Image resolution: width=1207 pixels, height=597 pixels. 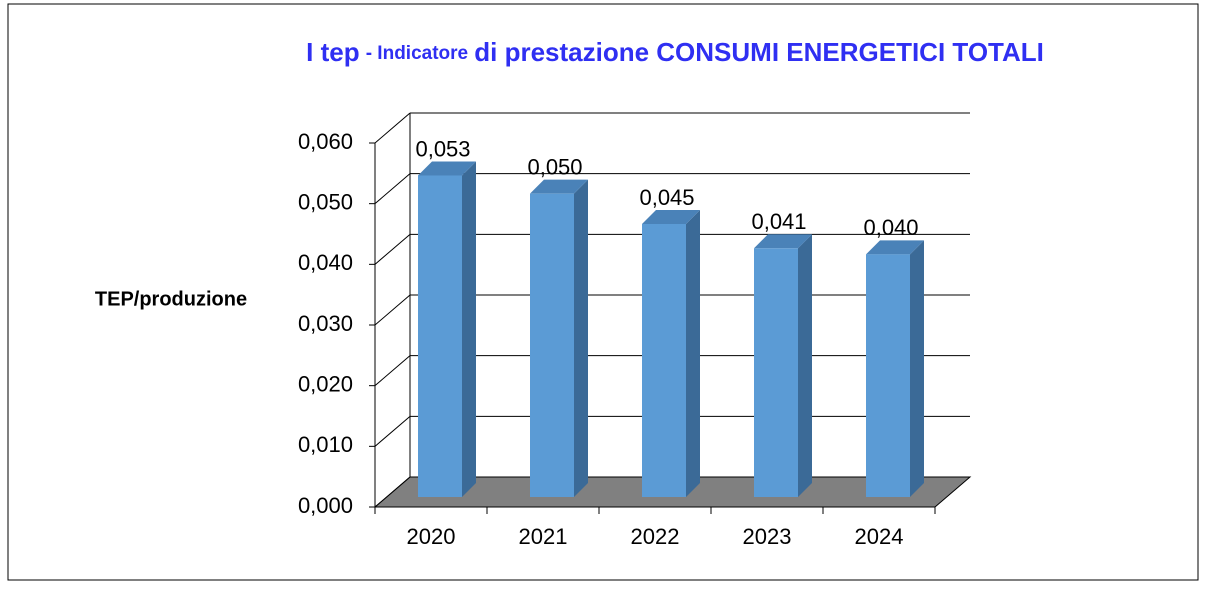 What do you see at coordinates (666, 197) in the screenshot?
I see `data-label: 0,045` at bounding box center [666, 197].